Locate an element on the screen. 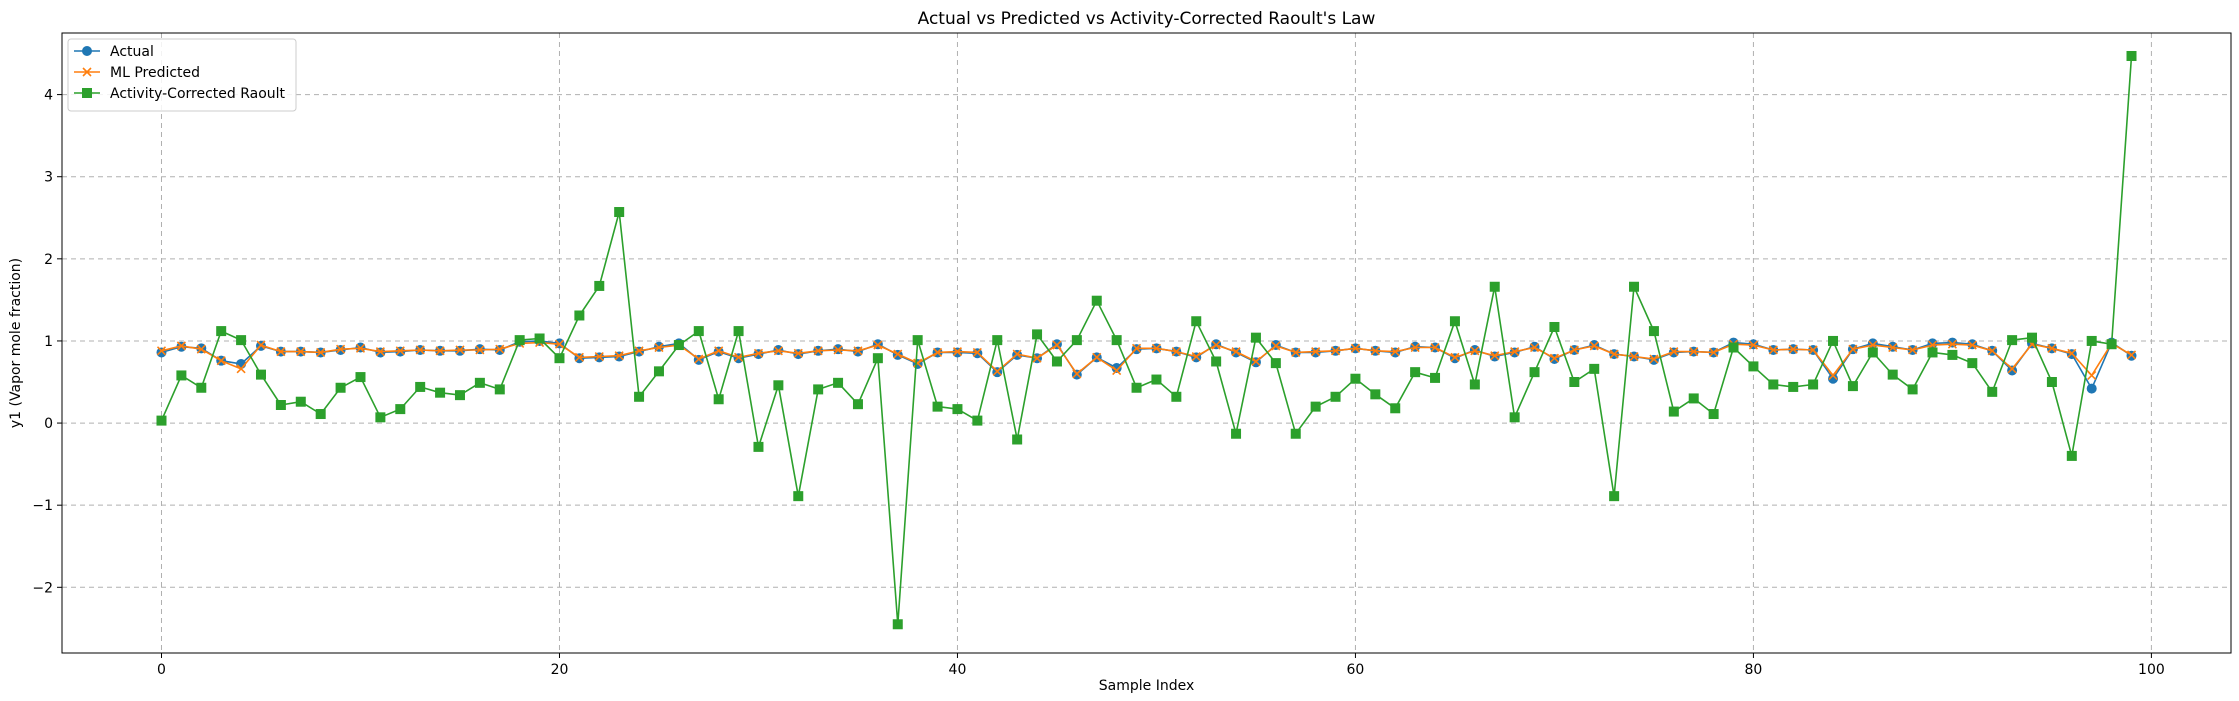 The height and width of the screenshot is (701, 2239). x-tick-label: 40 is located at coordinates (958, 670).